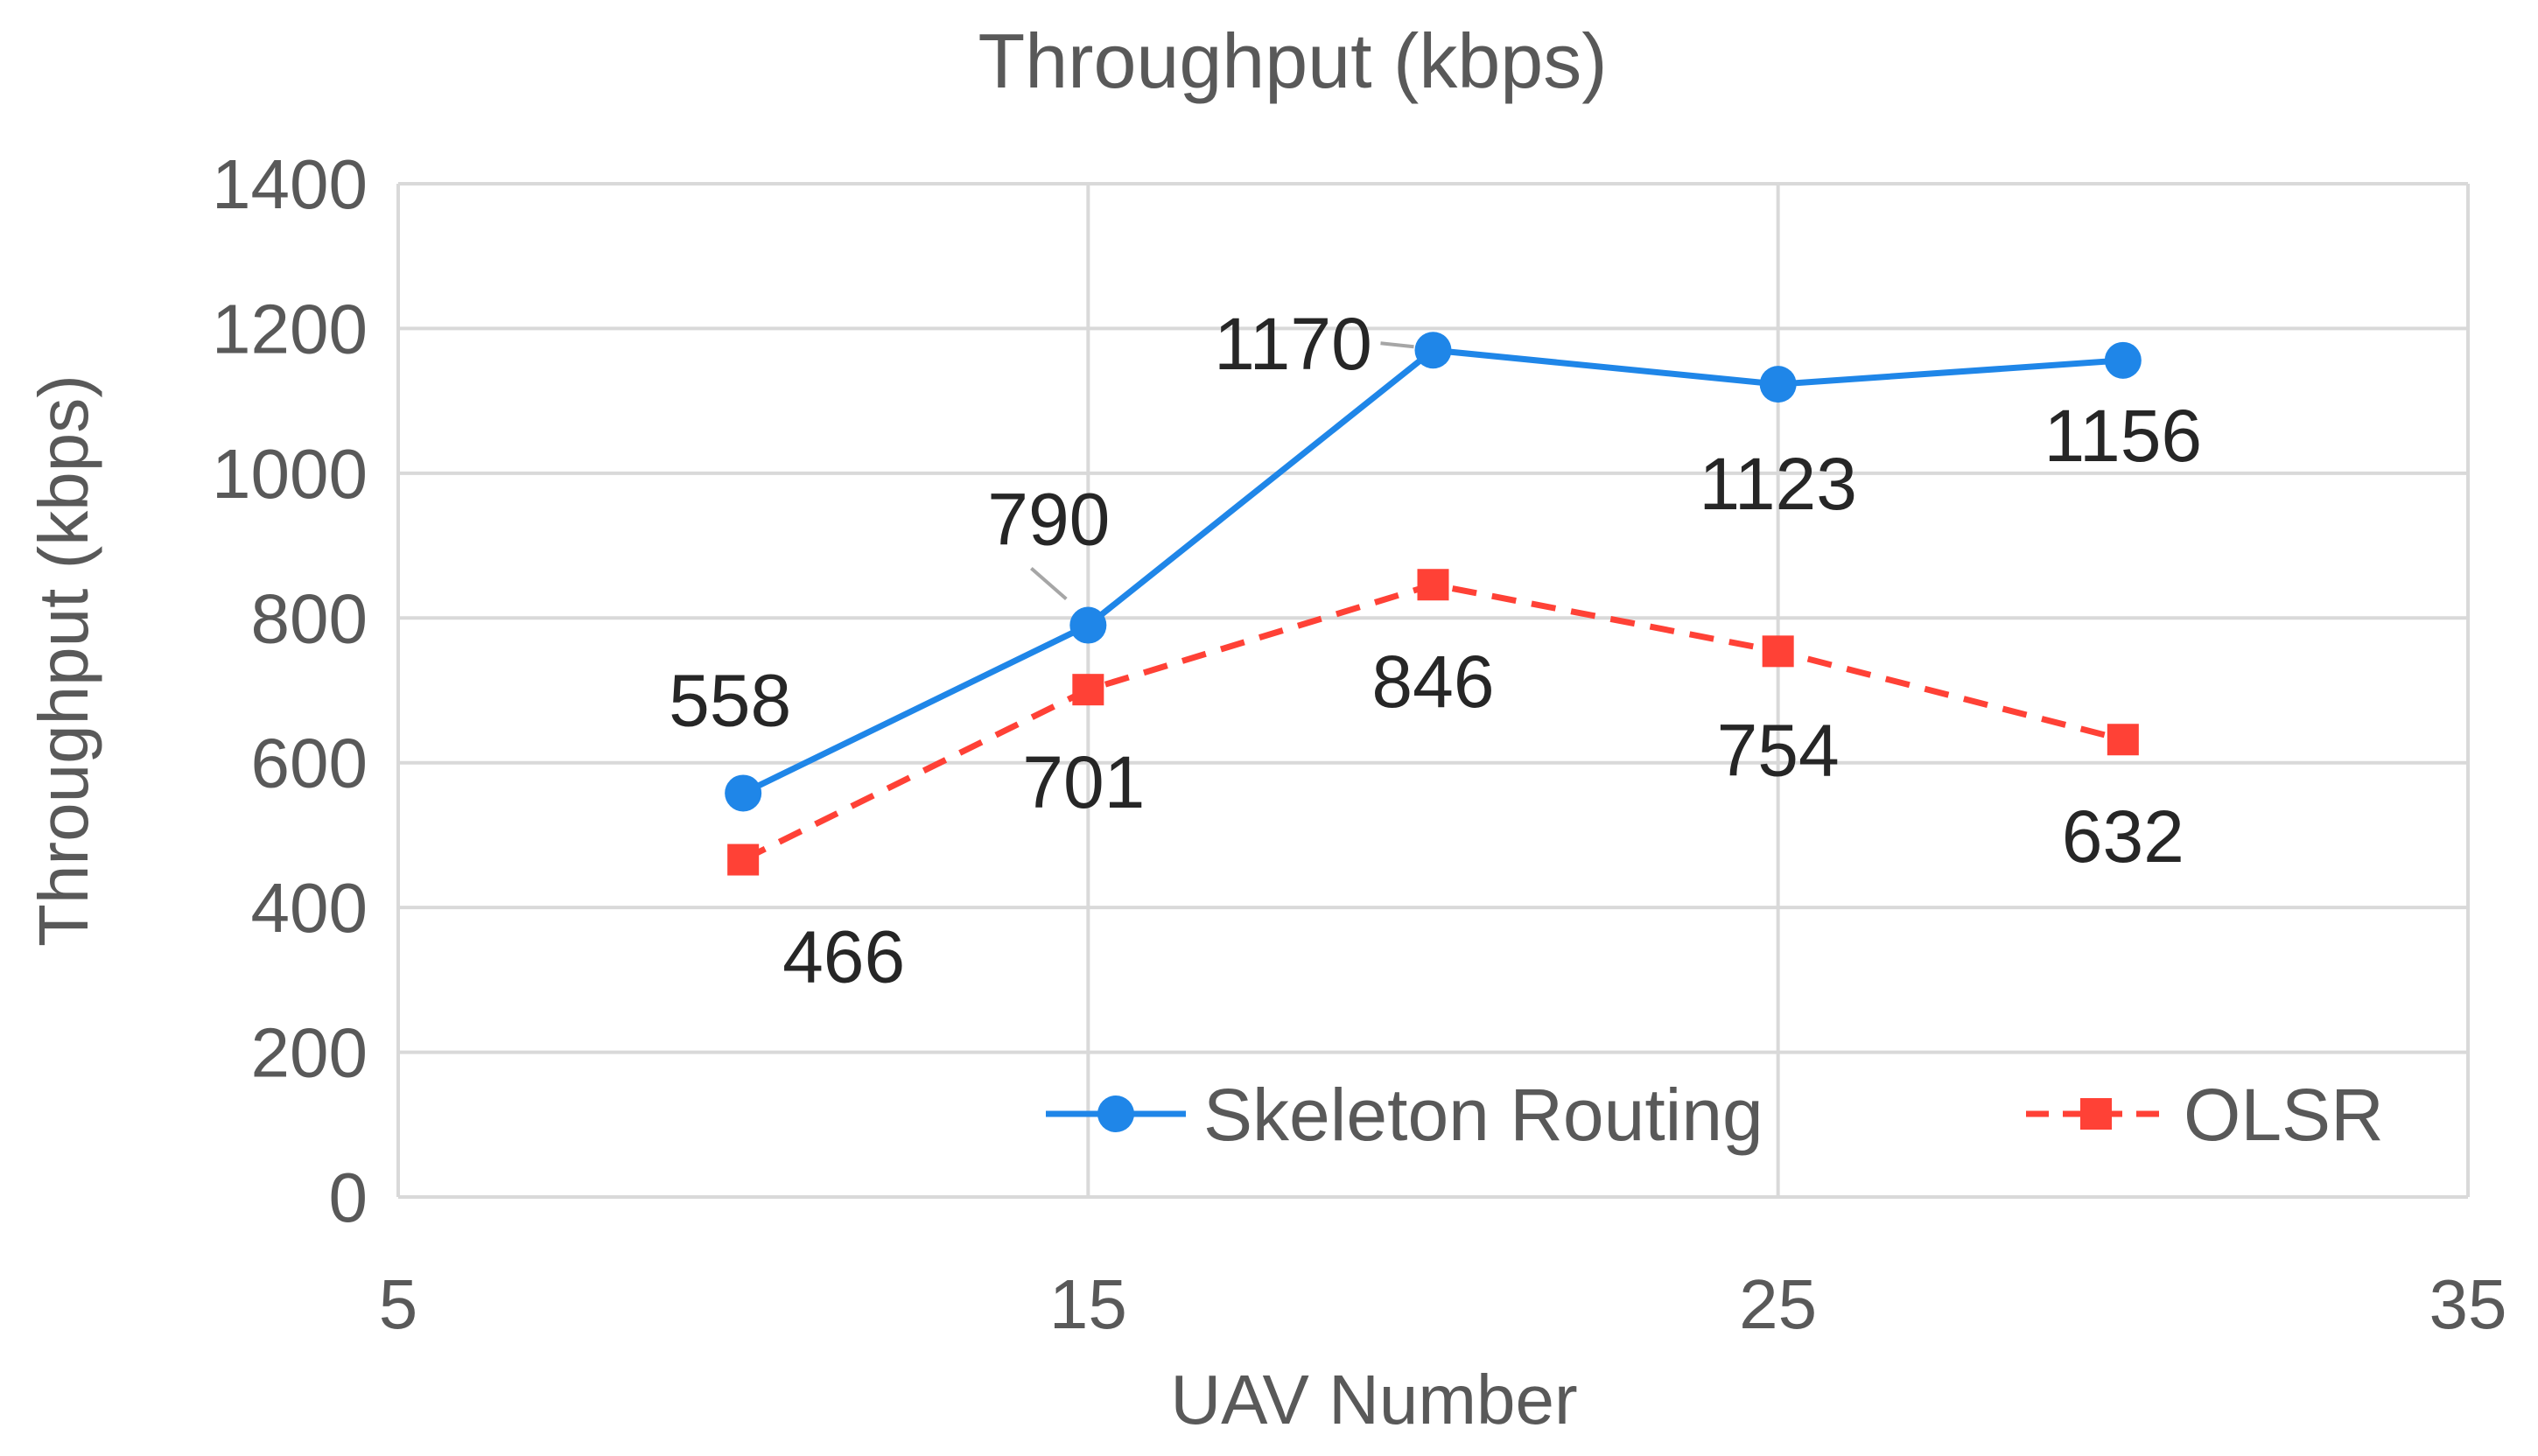 The image size is (2538, 1456). What do you see at coordinates (290, 474) in the screenshot?
I see `y-tick-label: 1000` at bounding box center [290, 474].